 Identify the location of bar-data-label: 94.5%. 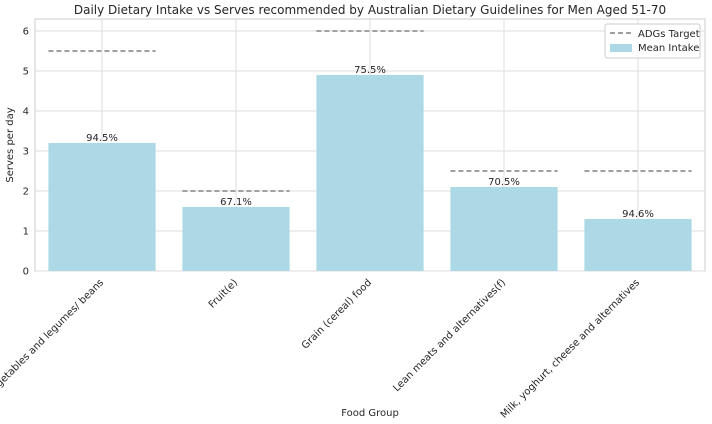
(102, 138).